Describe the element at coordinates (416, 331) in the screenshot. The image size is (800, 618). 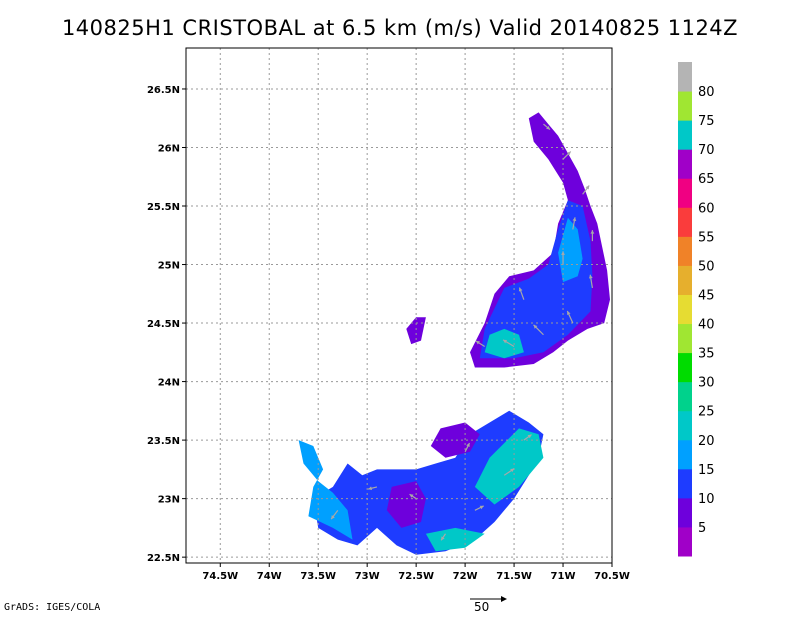
I see `region-isolated-patch` at that location.